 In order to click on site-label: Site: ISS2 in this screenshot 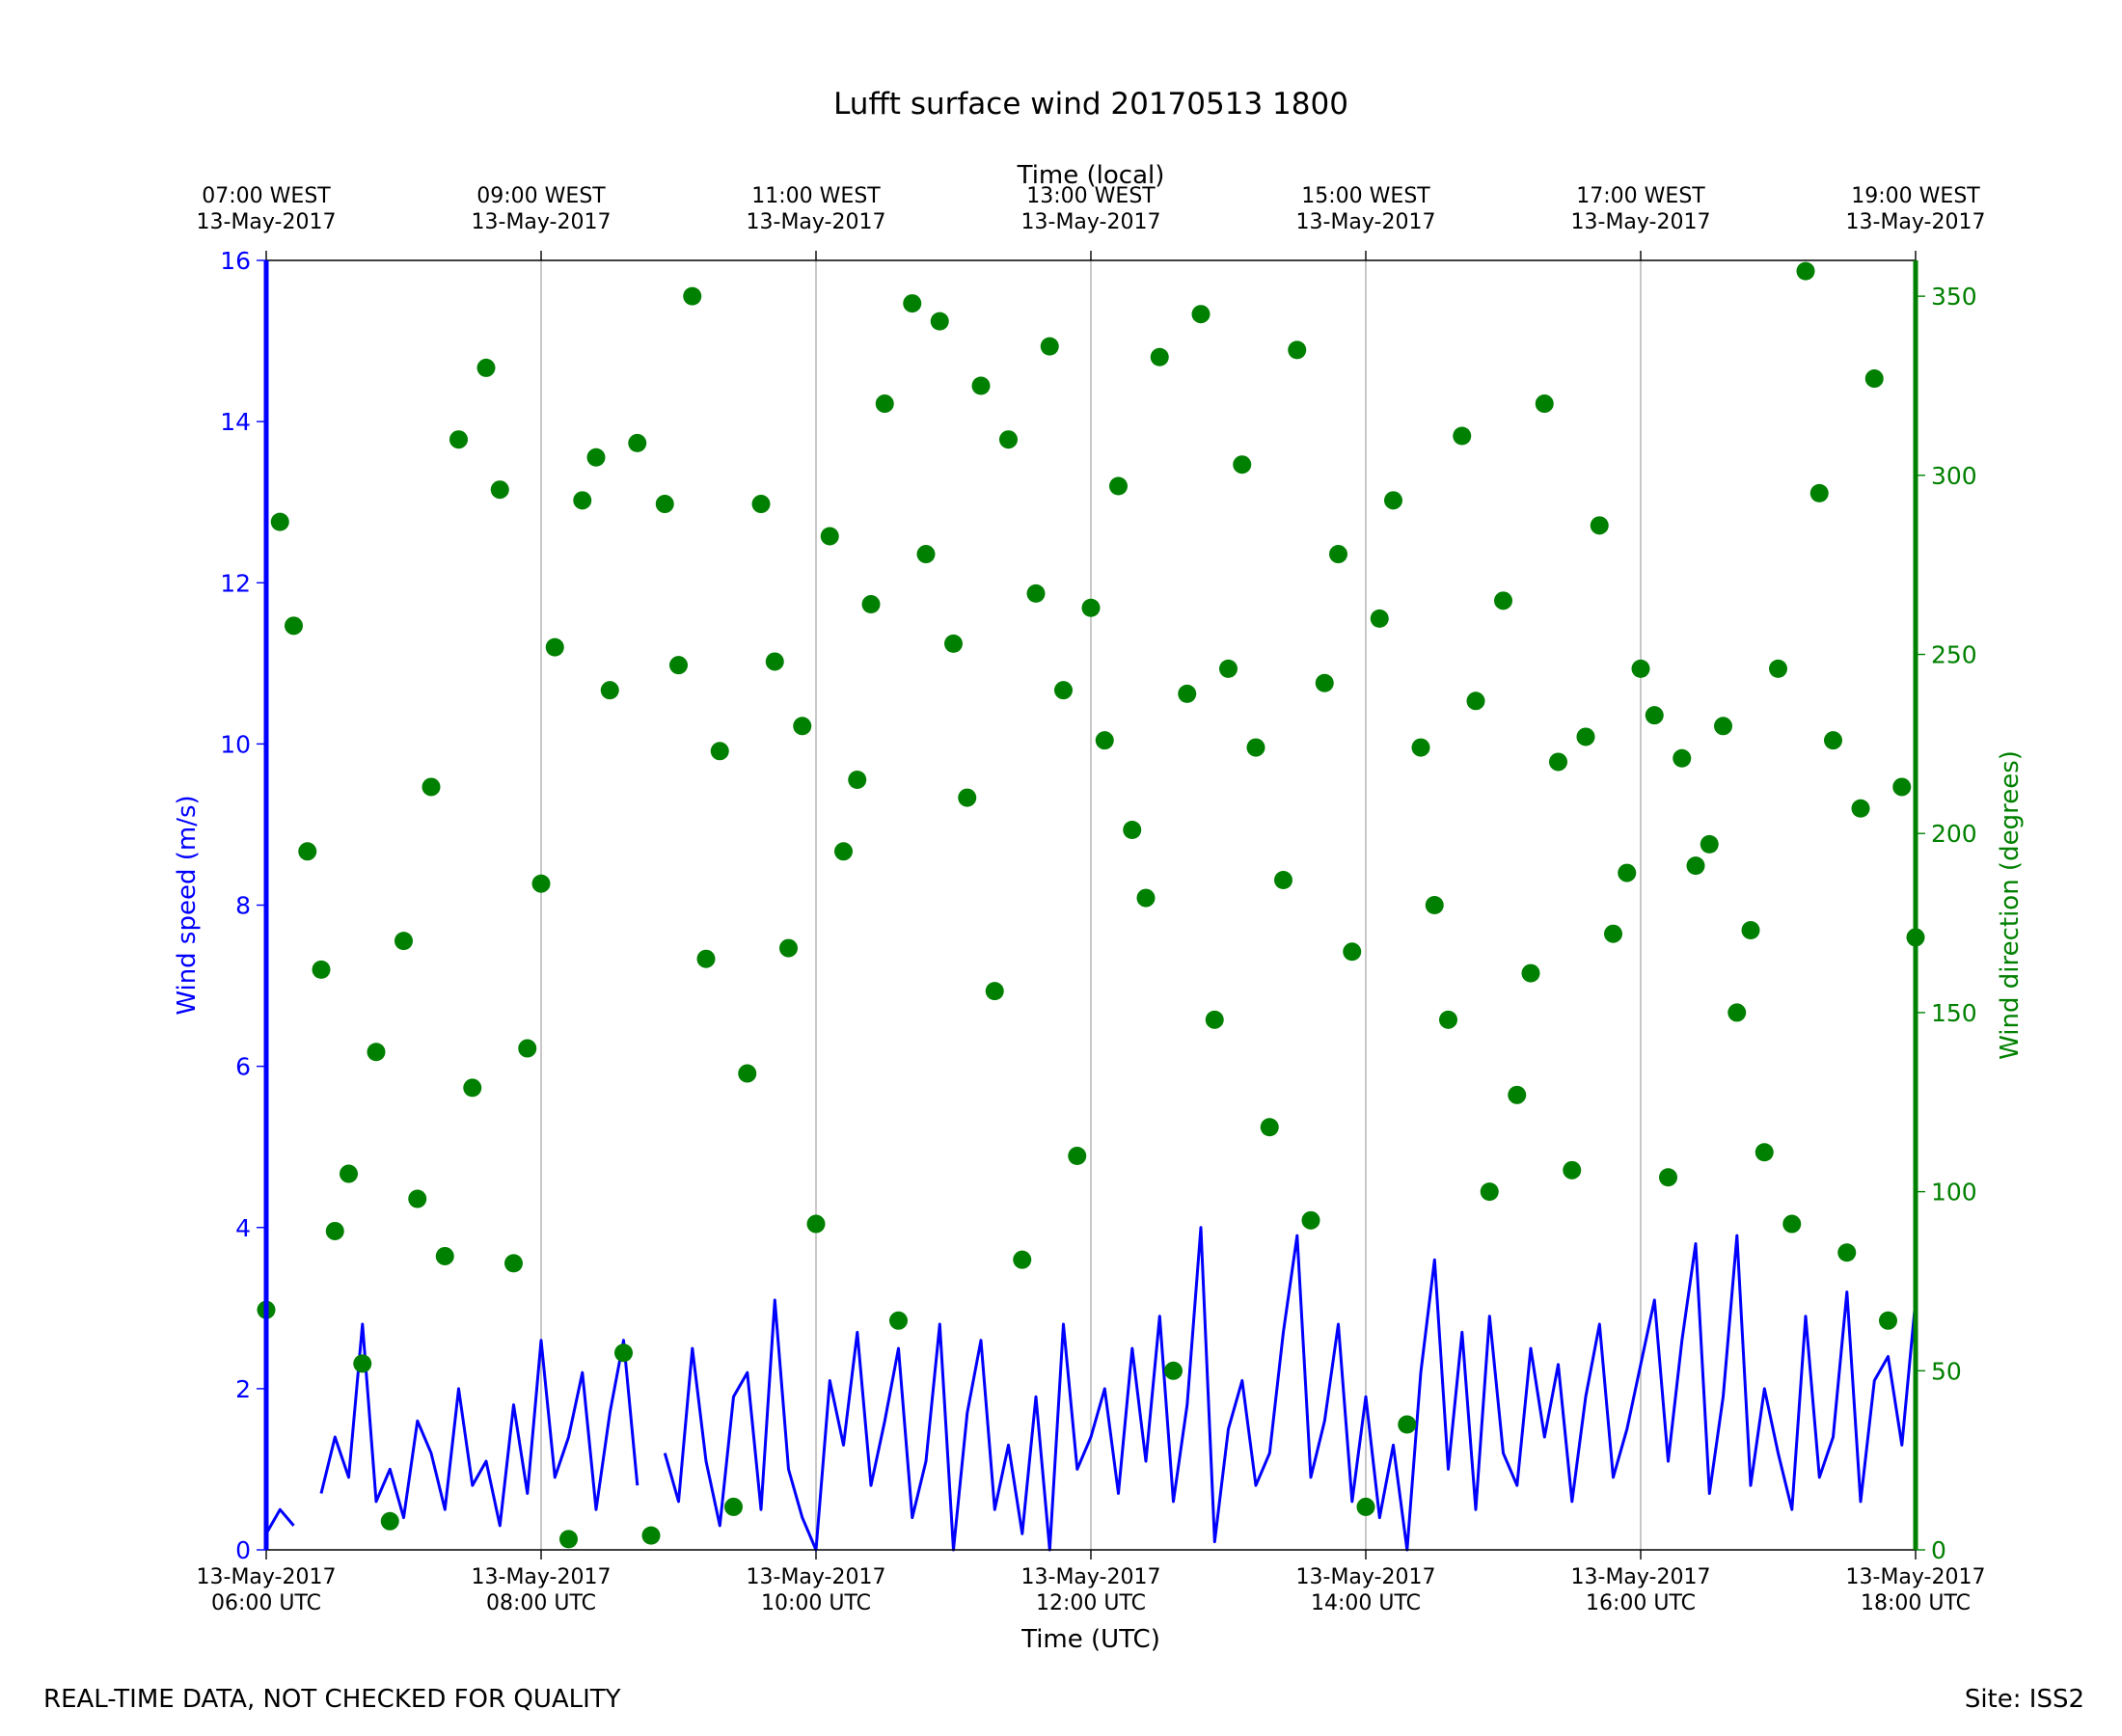, I will do `click(2024, 1700)`.